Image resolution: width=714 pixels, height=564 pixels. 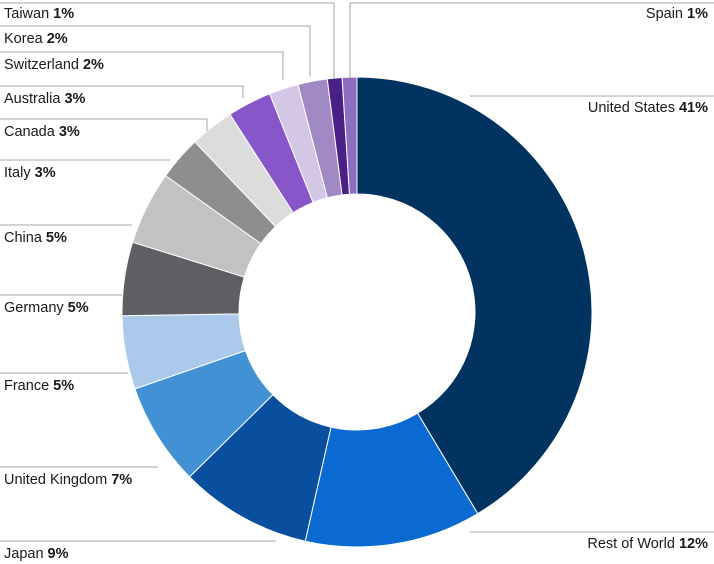 I want to click on leader-line-taiwan, so click(x=167, y=40).